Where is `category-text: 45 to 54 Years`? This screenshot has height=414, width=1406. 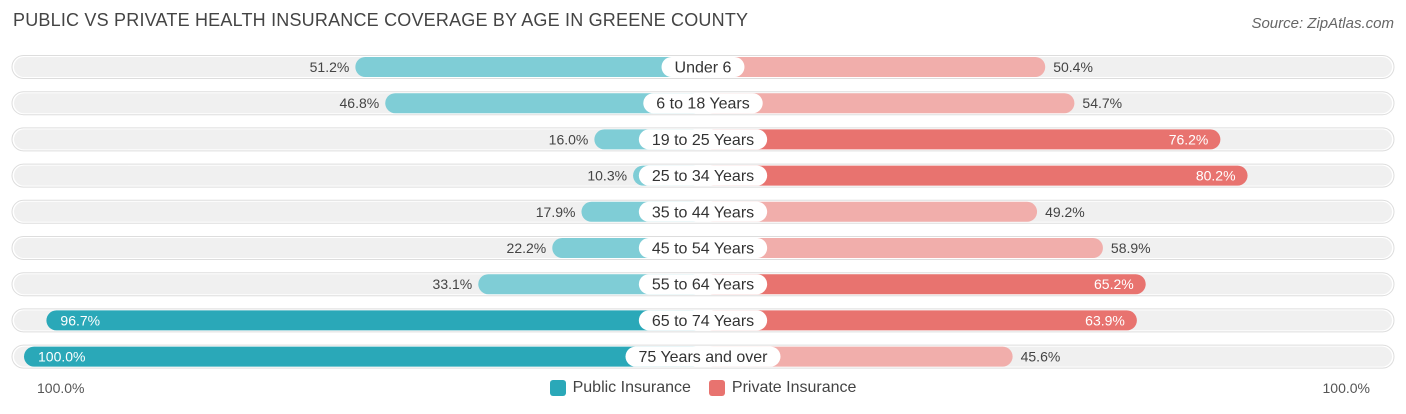
category-text: 45 to 54 Years is located at coordinates (703, 249).